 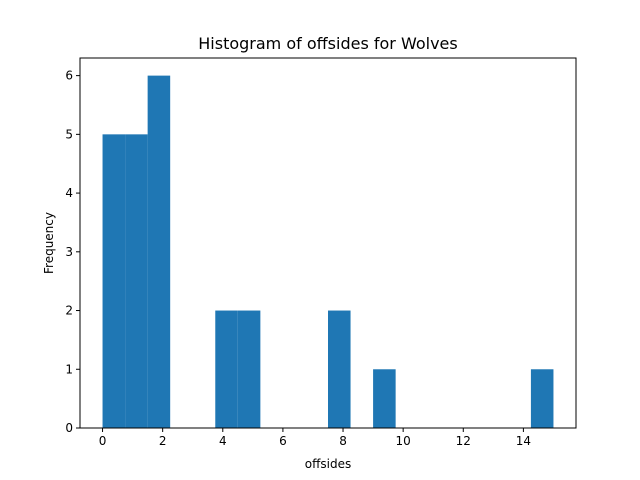 I want to click on y-tick-label: 3, so click(x=69, y=252).